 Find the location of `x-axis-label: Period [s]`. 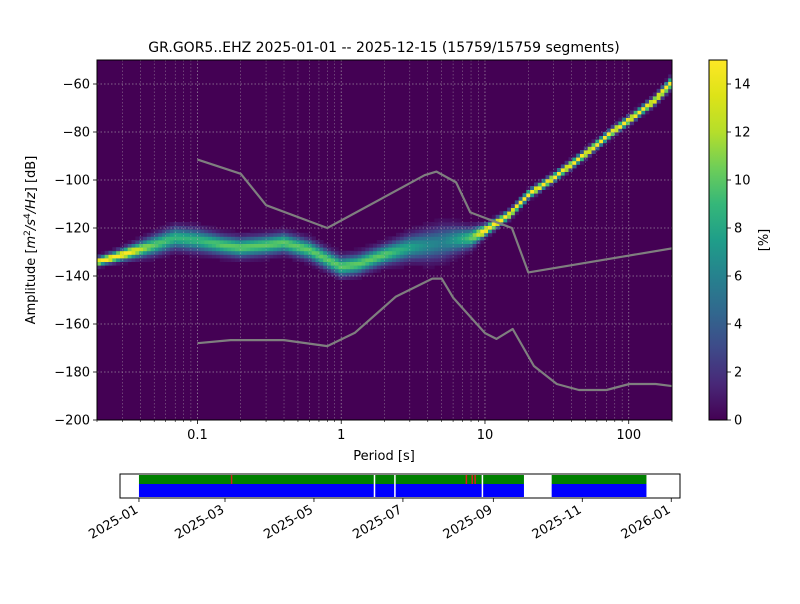

x-axis-label: Period [s] is located at coordinates (384, 456).